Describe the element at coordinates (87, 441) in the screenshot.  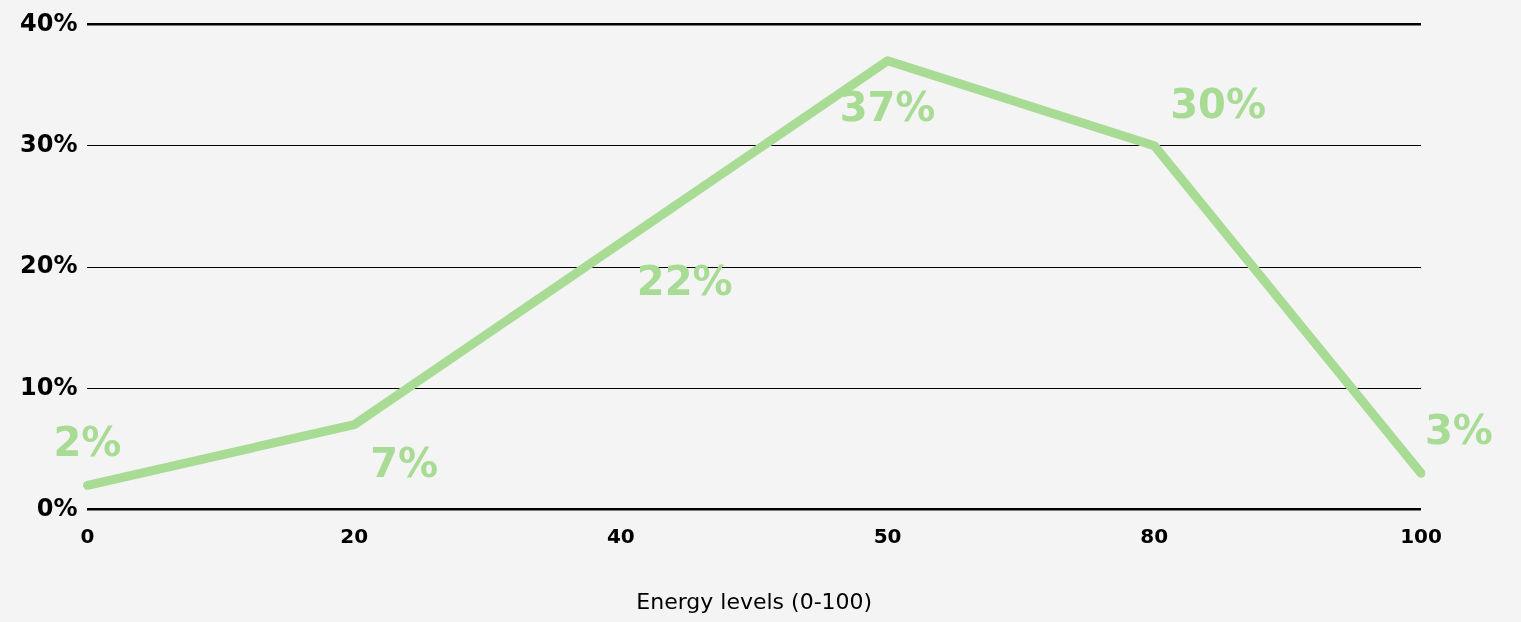
I see `data-label: 2%` at that location.